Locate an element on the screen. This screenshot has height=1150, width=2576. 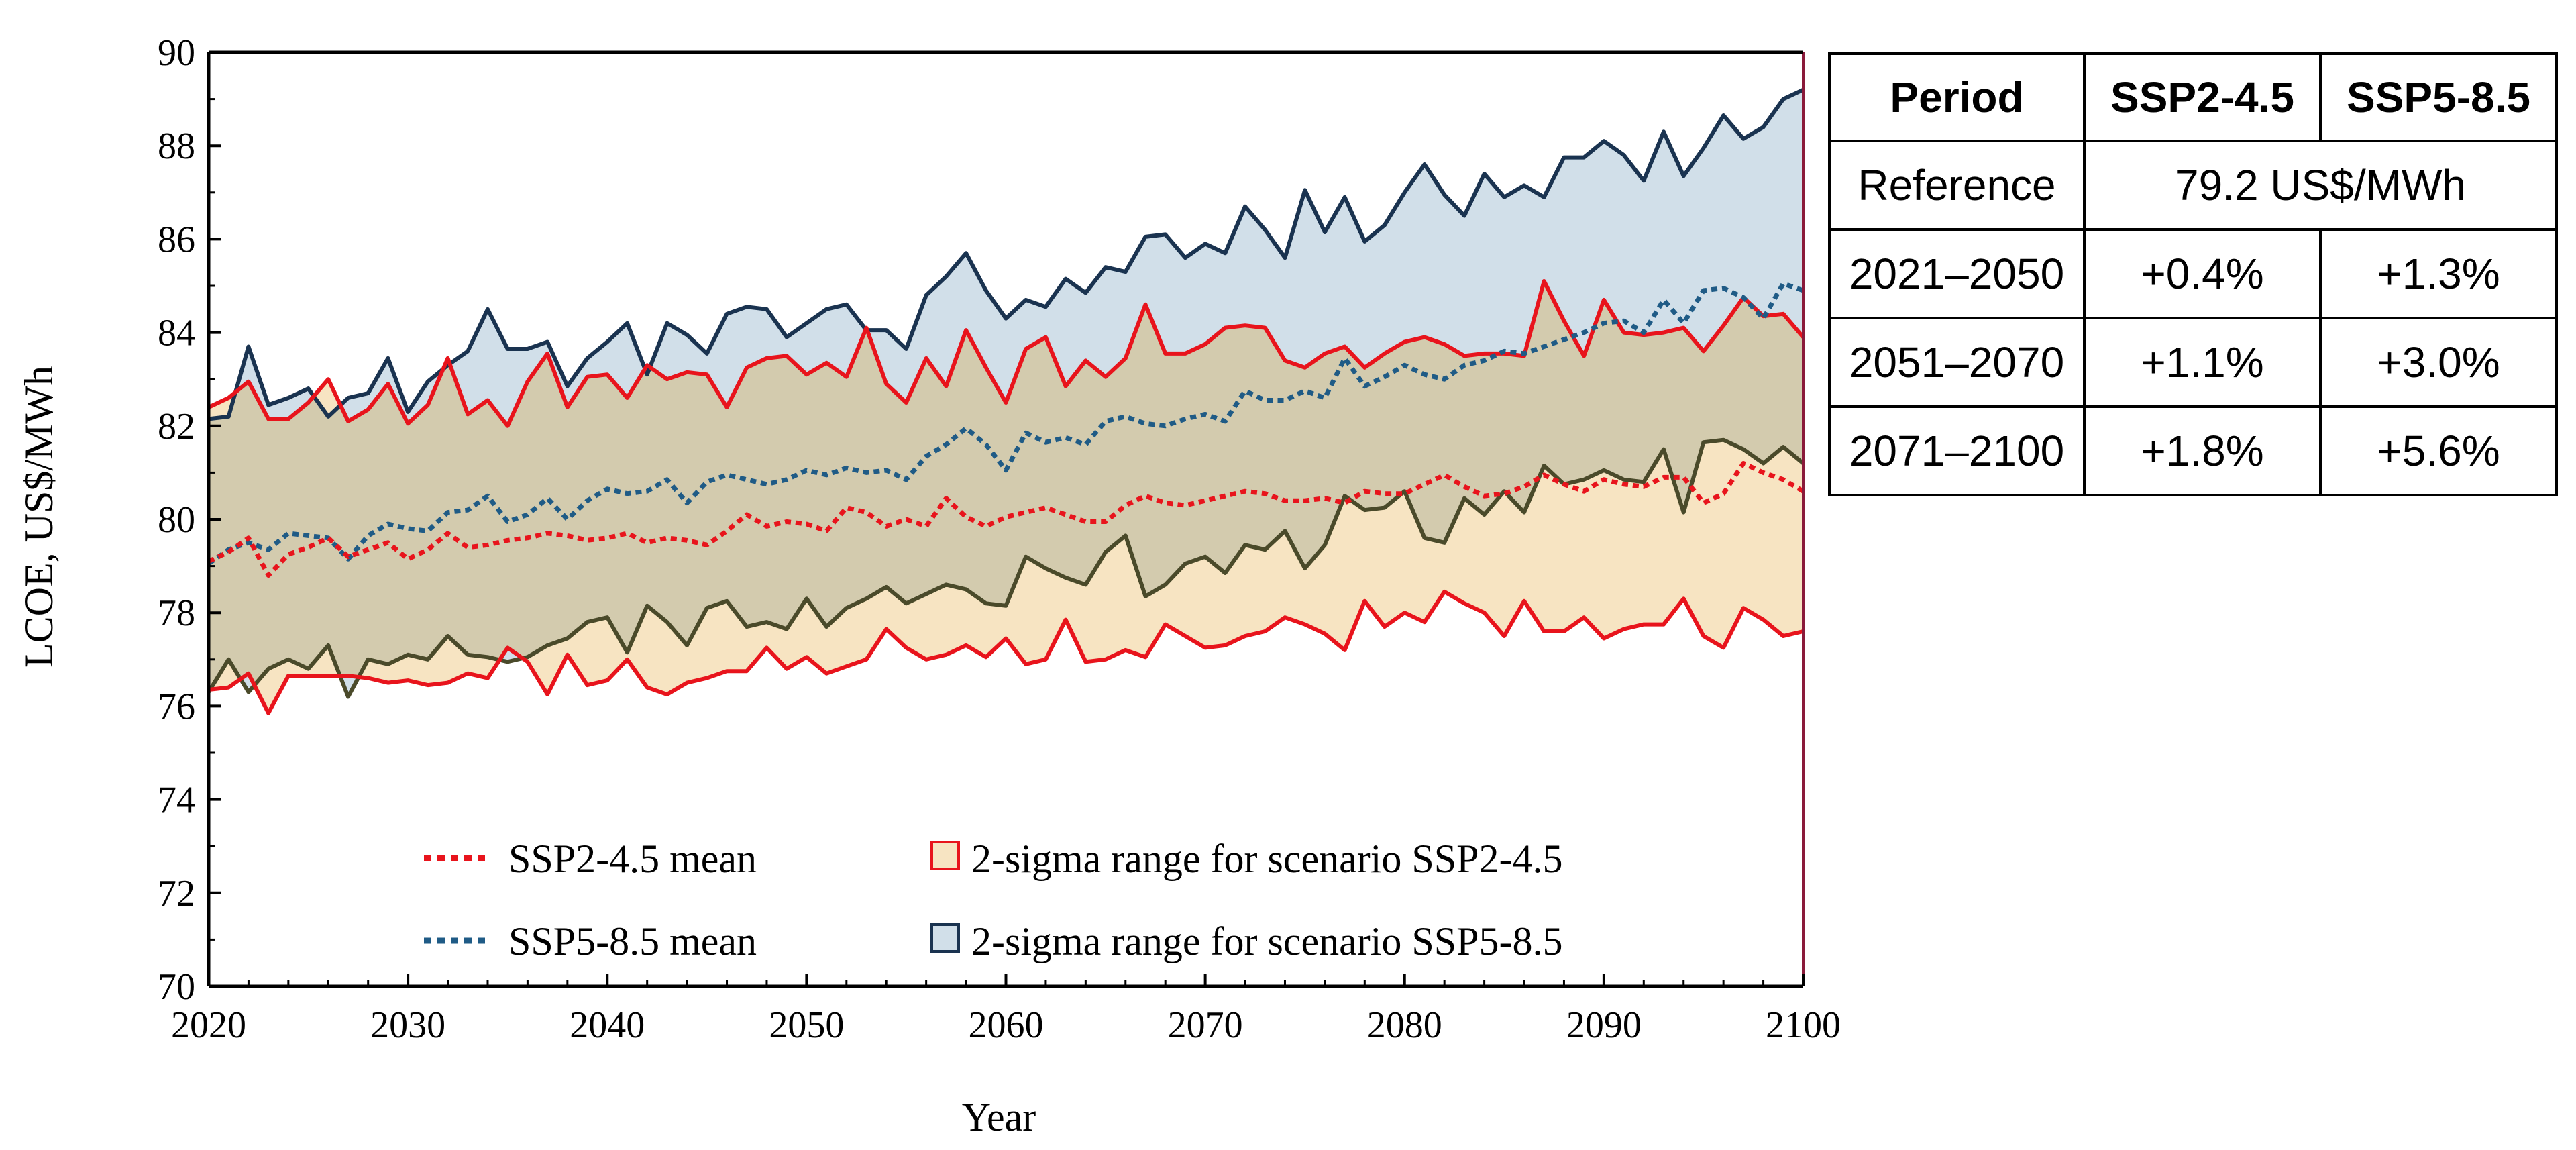
y-tick-label: 90 is located at coordinates (176, 53).